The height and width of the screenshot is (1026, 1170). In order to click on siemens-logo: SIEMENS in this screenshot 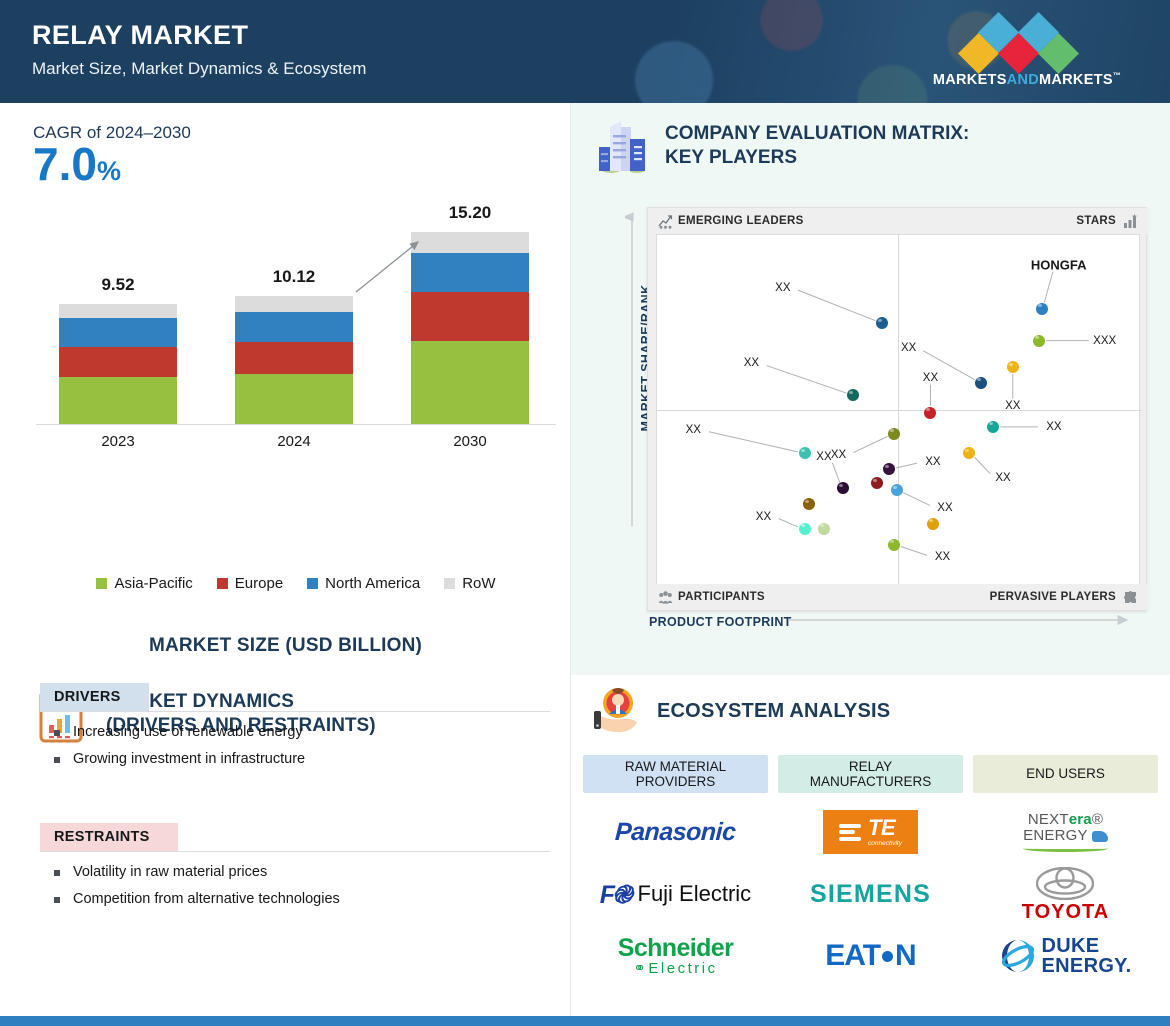, I will do `click(870, 893)`.